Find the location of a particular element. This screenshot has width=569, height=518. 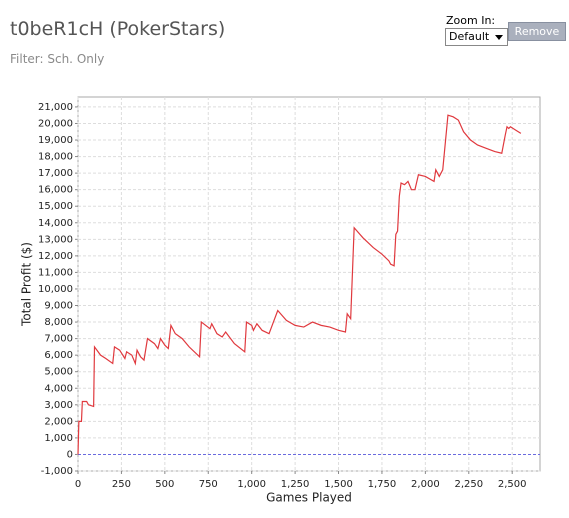

y-tick-label: 8,000 is located at coordinates (58, 322).